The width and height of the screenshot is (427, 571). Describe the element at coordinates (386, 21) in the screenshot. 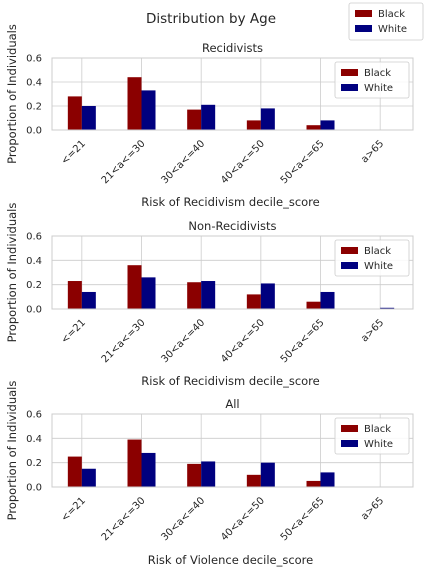

I see `figure-legend: Black White` at that location.